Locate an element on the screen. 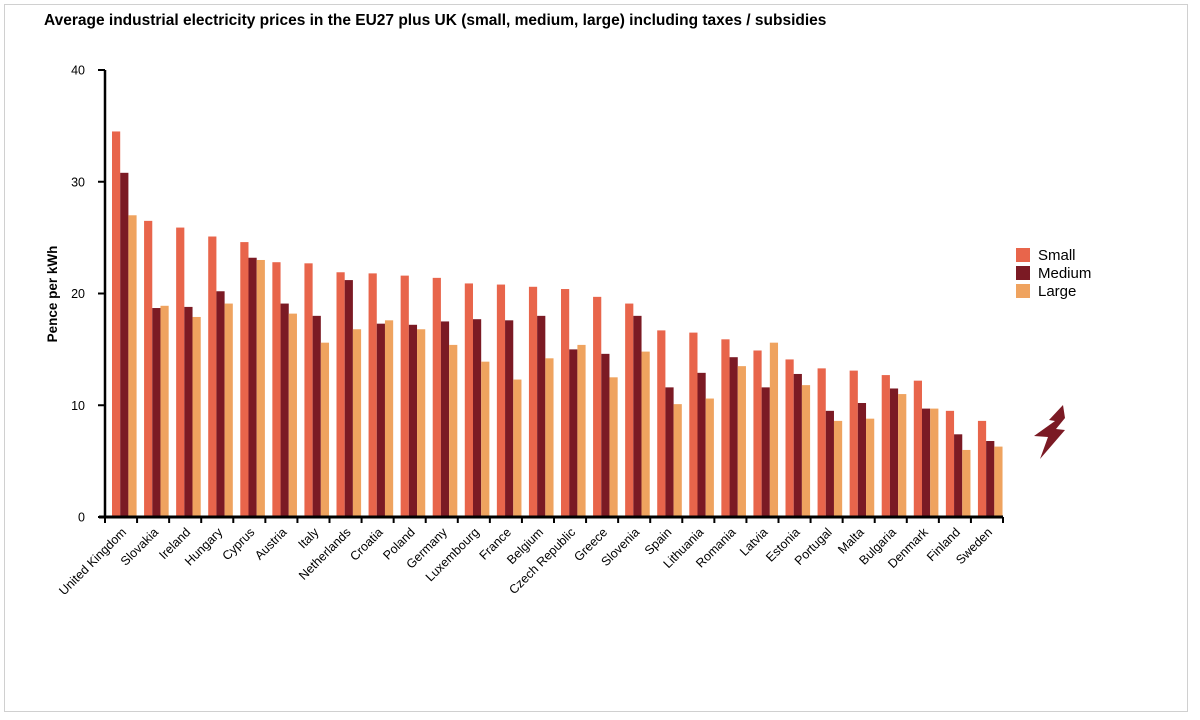 Image resolution: width=1200 pixels, height=720 pixels. bar-medium-france is located at coordinates (509, 418).